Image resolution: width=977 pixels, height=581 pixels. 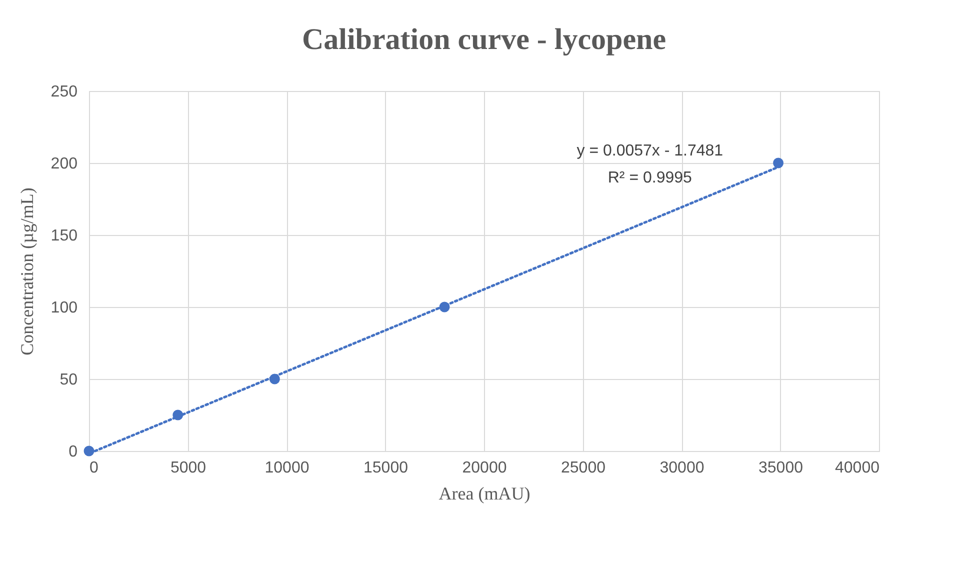 I want to click on x-tick-label: 10000, so click(x=287, y=468).